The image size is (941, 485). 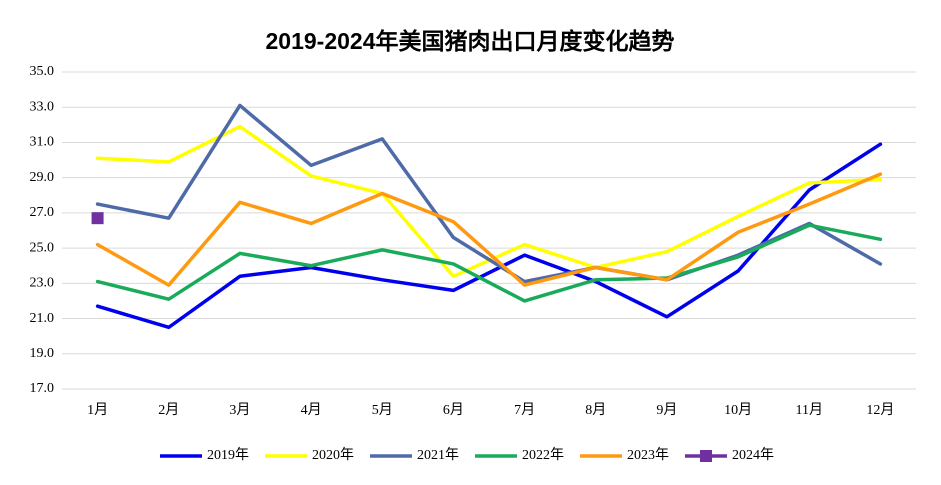 I want to click on legend-label: 2022年, so click(x=543, y=455).